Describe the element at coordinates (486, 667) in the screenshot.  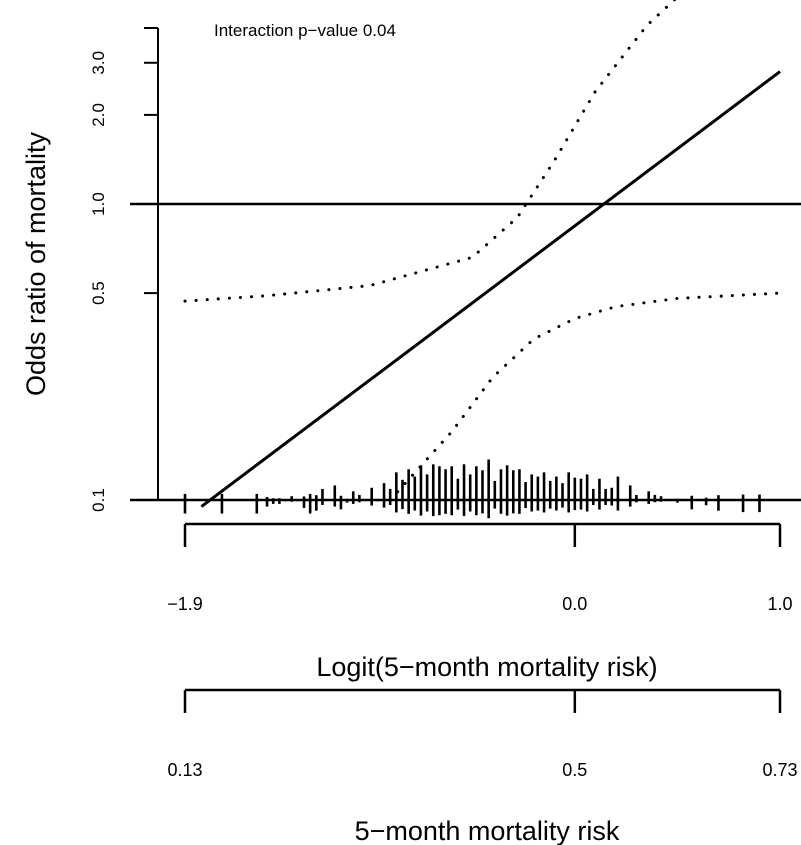
I see `logit-axis-label: Logit(5−month mortality risk)` at that location.